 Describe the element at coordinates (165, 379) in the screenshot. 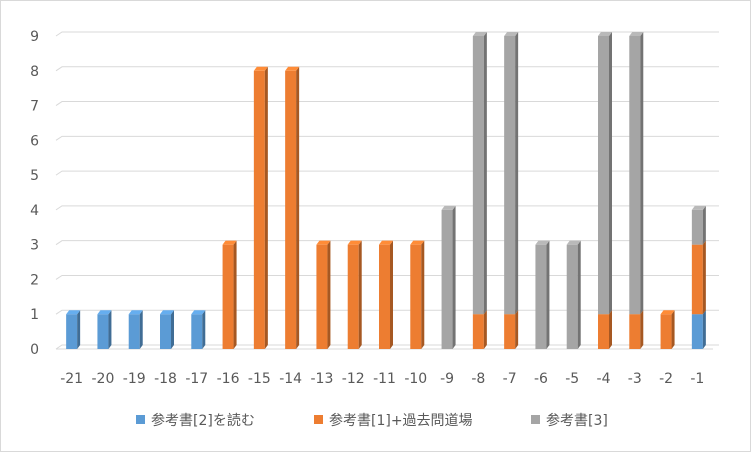

I see `x-tick-label: -18` at that location.